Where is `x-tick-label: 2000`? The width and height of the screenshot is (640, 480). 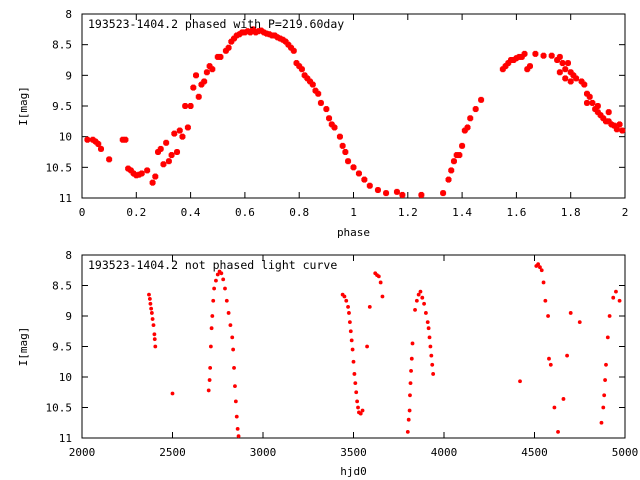
x-tick-label: 2000 is located at coordinates (82, 452).